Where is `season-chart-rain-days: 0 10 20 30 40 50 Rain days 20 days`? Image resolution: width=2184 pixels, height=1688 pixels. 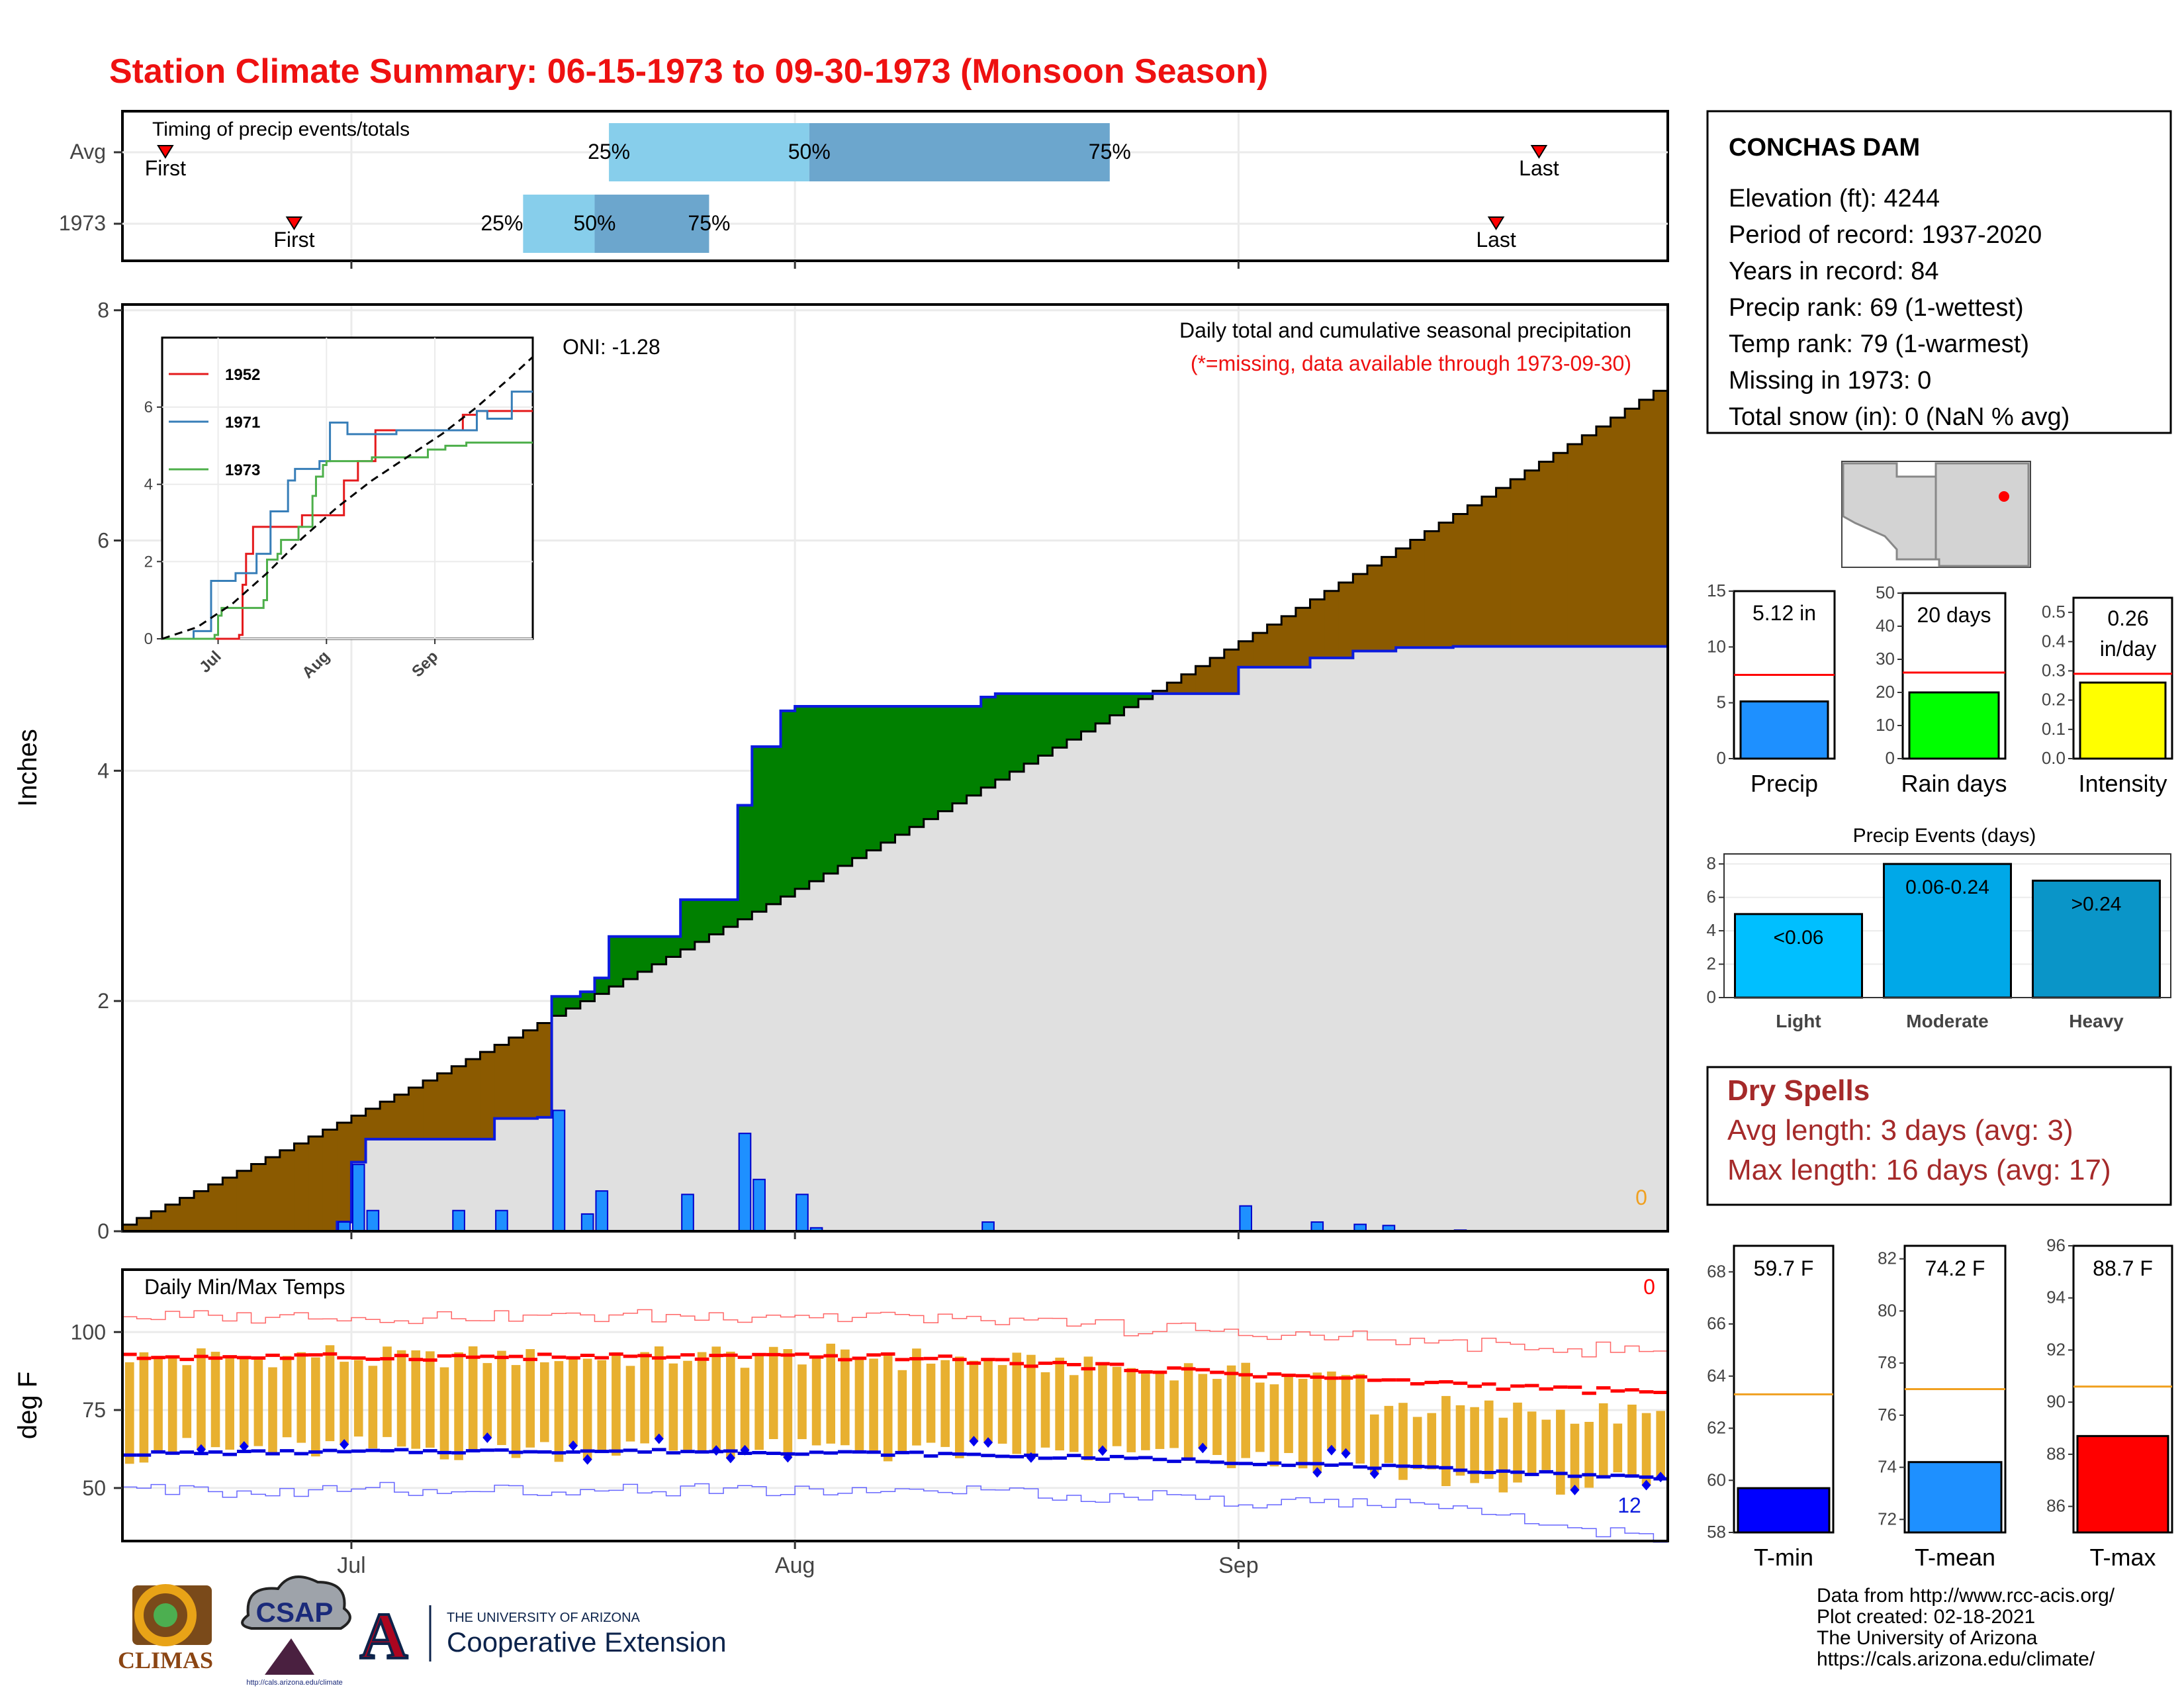 season-chart-rain-days: 0 10 20 30 40 50 Rain days 20 days is located at coordinates (1942, 690).